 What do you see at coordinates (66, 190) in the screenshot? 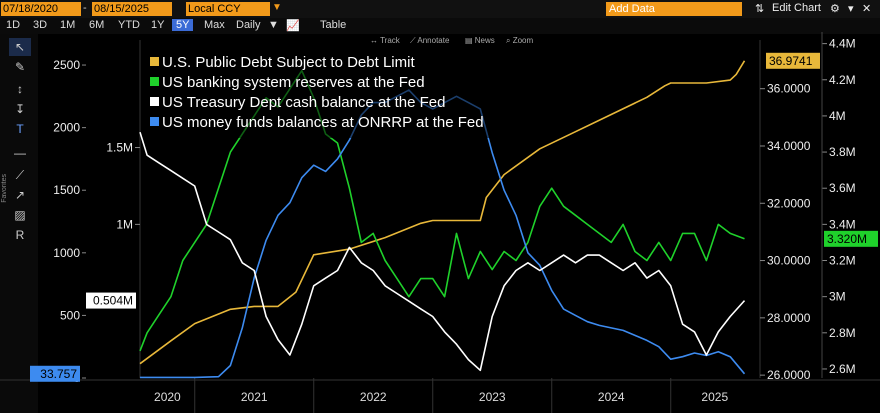
I see `left-outer-tick-label: 1500` at bounding box center [66, 190].